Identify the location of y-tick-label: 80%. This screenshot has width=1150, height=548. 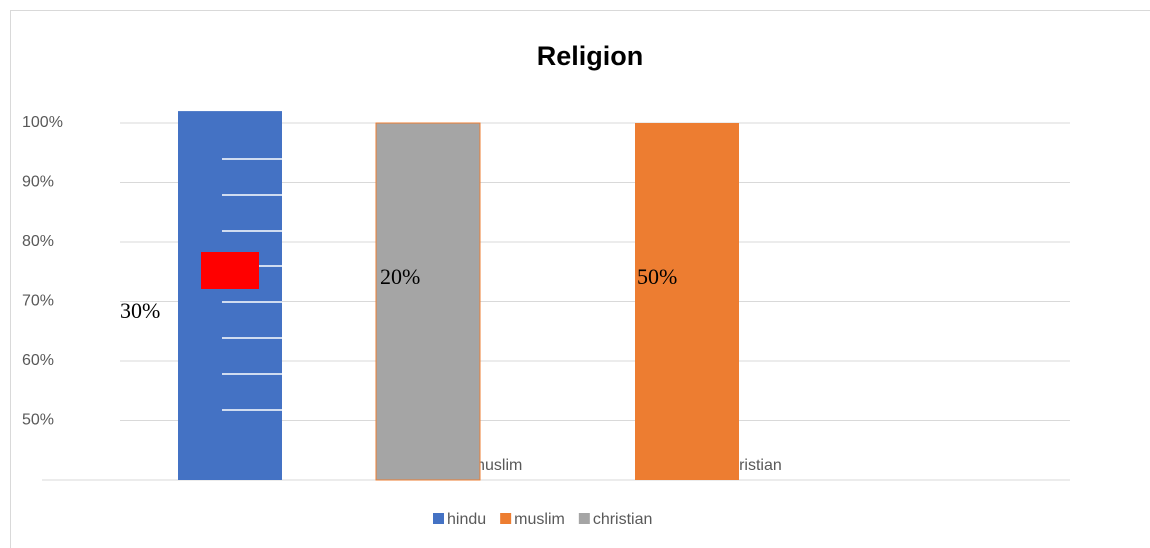
(38, 241).